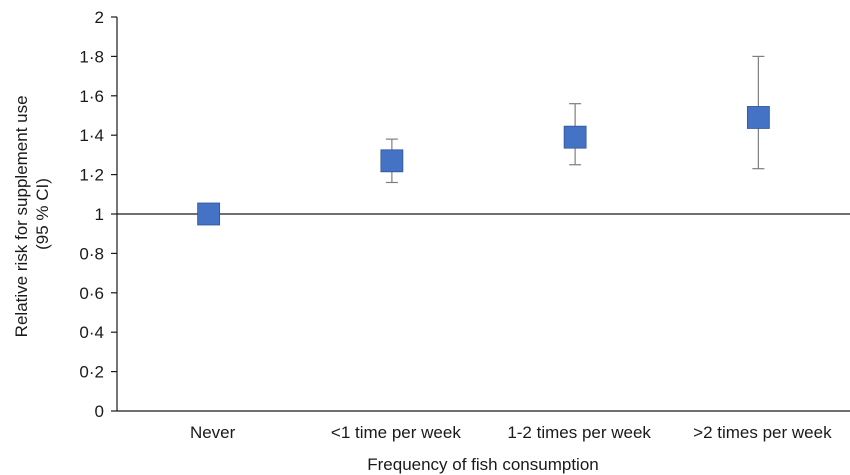 This screenshot has height=475, width=850. I want to click on y-axis-title-line-1: Relative risk for supplement use, so click(21, 216).